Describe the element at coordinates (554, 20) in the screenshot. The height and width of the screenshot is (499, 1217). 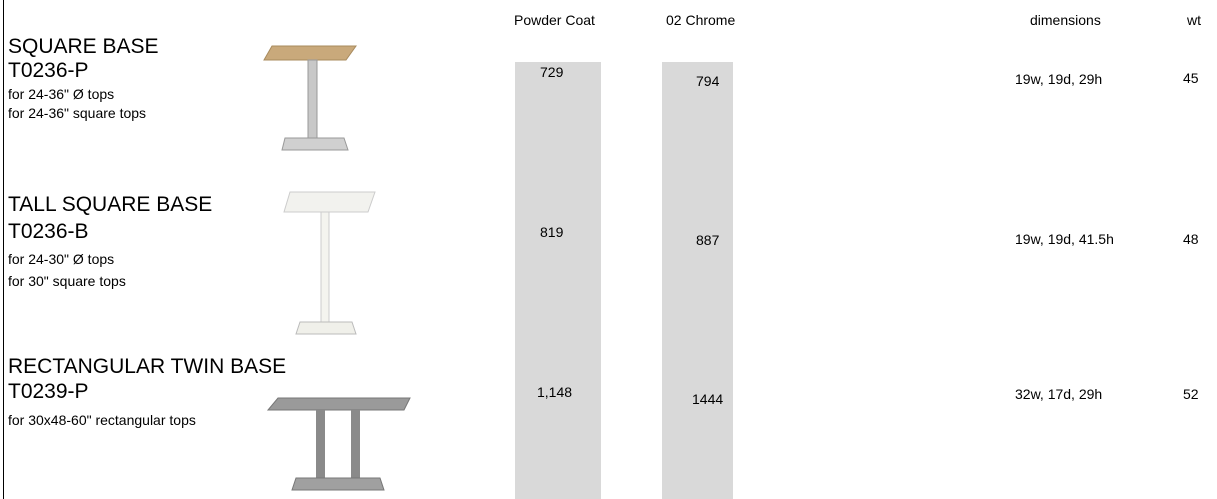
I see `header-powder-coat: Powder Coat` at that location.